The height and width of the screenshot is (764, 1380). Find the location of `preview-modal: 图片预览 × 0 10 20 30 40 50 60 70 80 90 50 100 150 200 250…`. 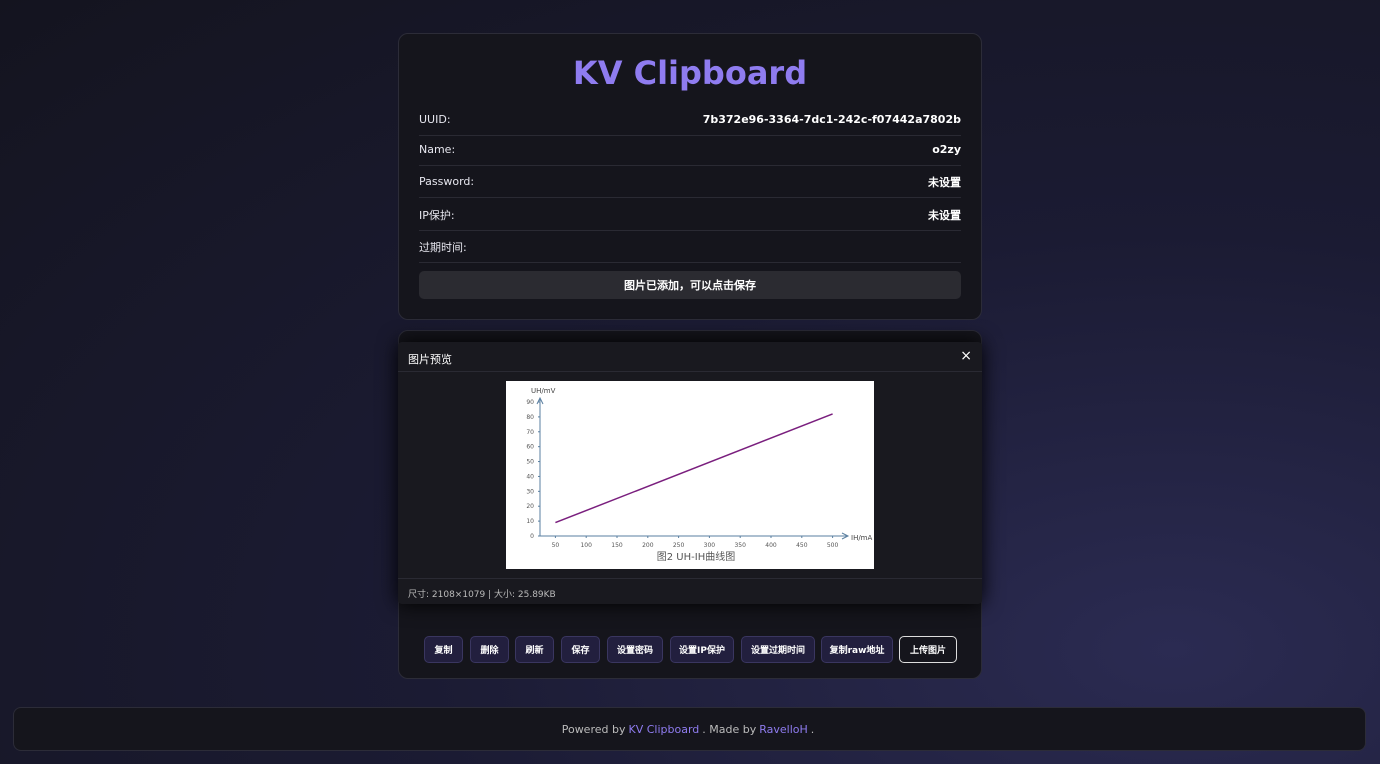

preview-modal: 图片预览 × 0 10 20 30 40 50 60 70 80 90 50 100 150 200 250… is located at coordinates (690, 473).